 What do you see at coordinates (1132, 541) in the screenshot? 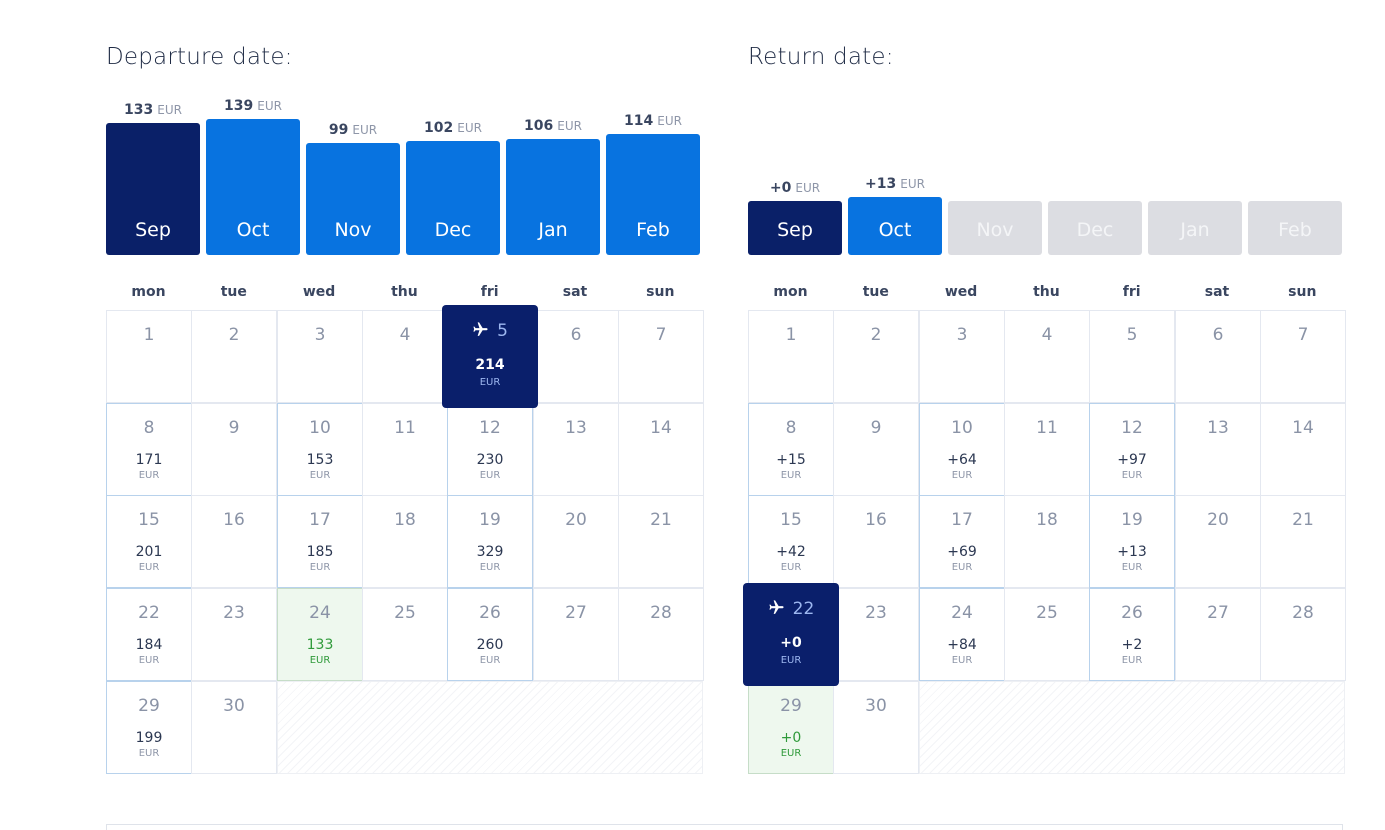
I see `calendar-day: 19 +13 EUR` at bounding box center [1132, 541].